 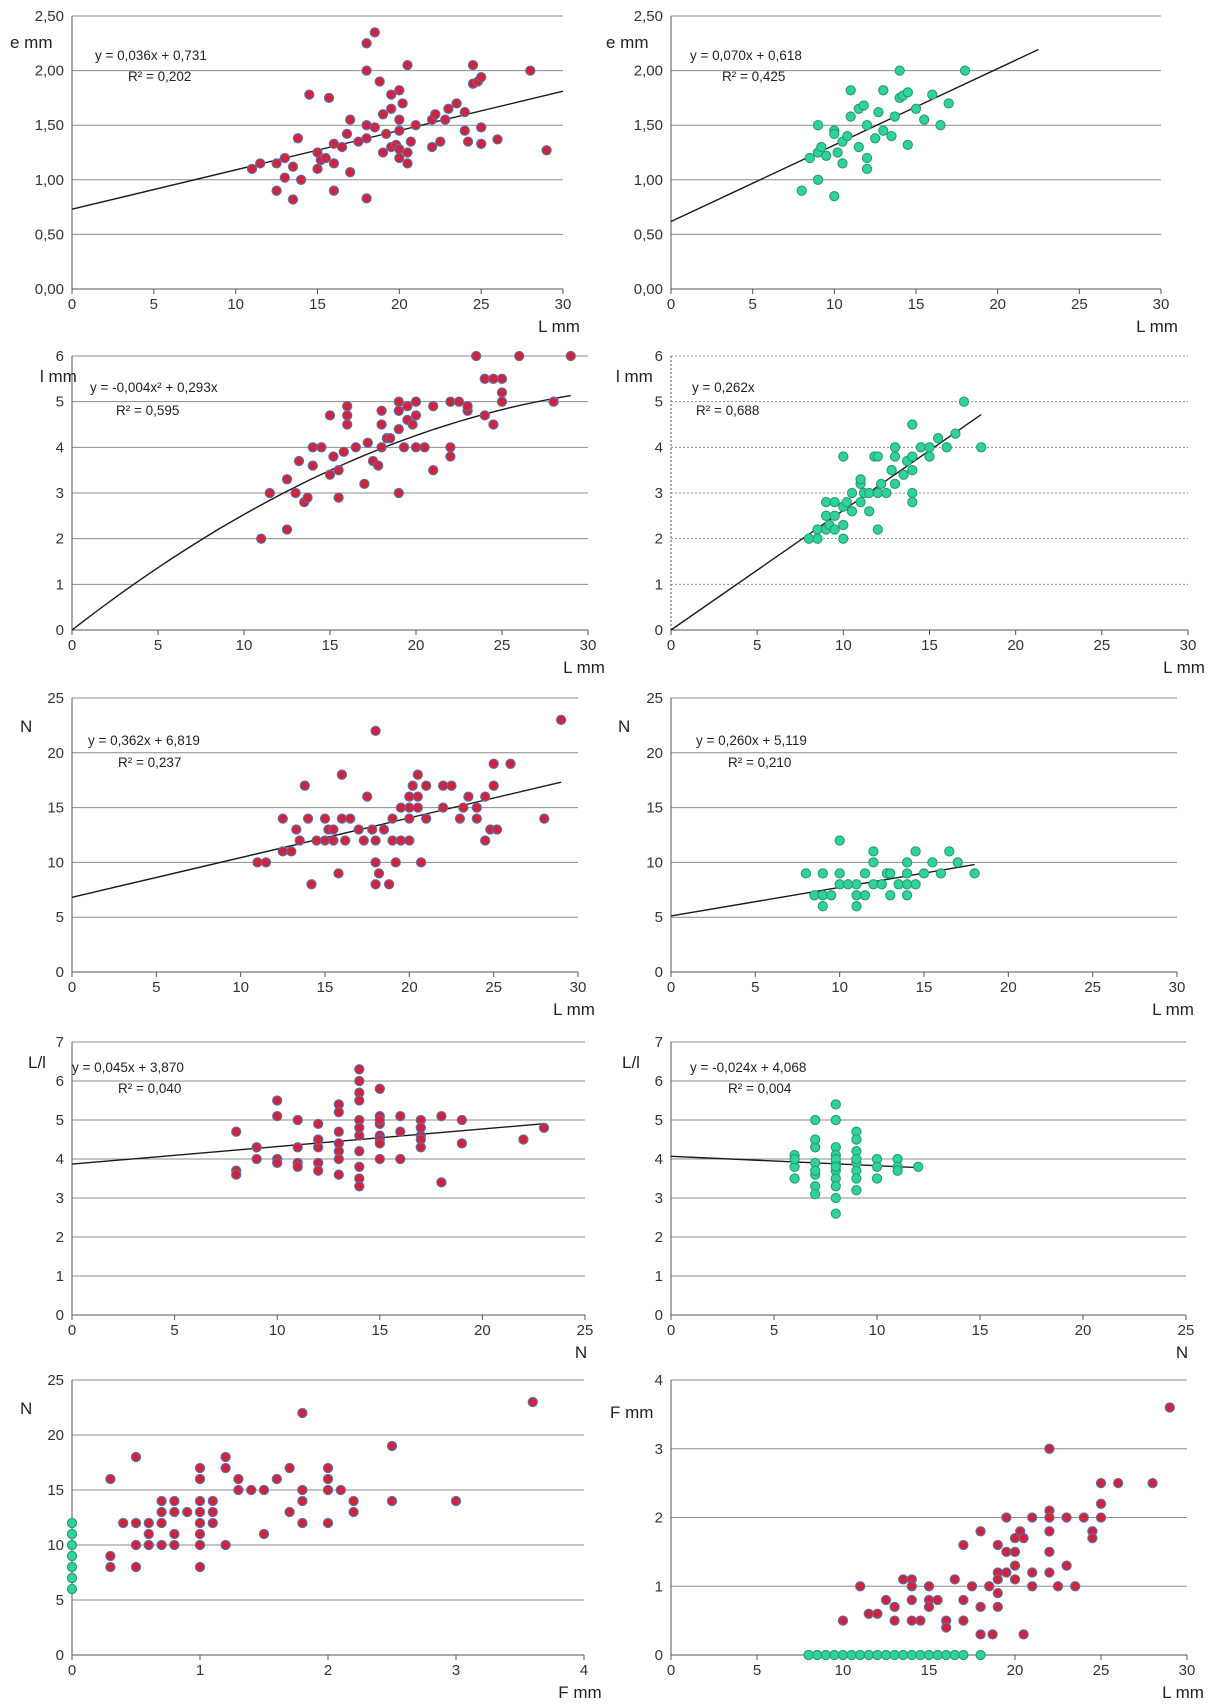 I want to click on y-tick-label: 0, so click(x=60, y=630).